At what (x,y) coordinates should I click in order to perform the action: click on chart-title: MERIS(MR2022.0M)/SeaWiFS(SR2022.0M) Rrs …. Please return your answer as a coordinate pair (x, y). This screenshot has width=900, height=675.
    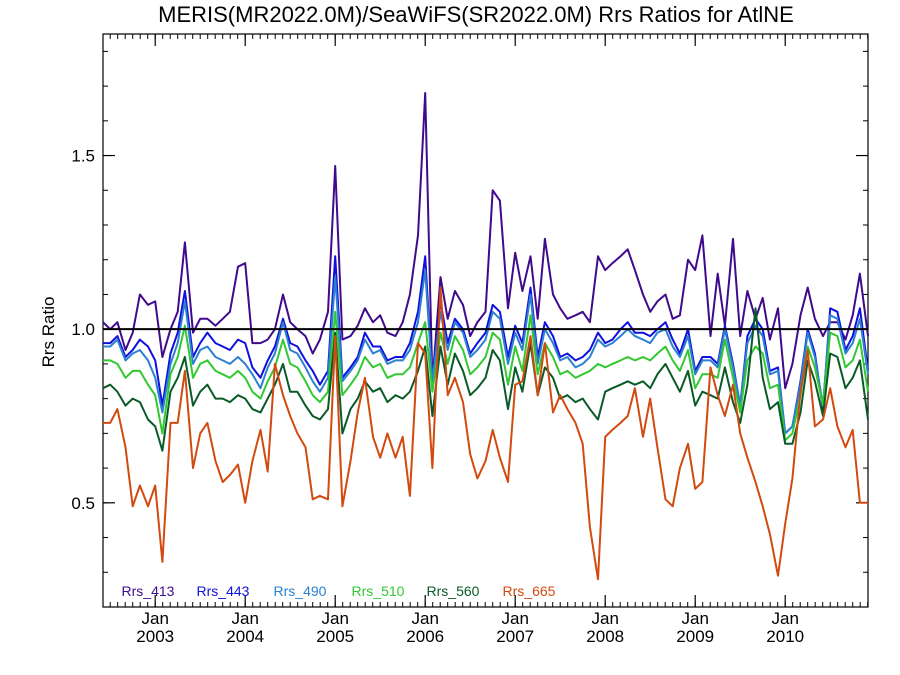
    Looking at the image, I should click on (476, 14).